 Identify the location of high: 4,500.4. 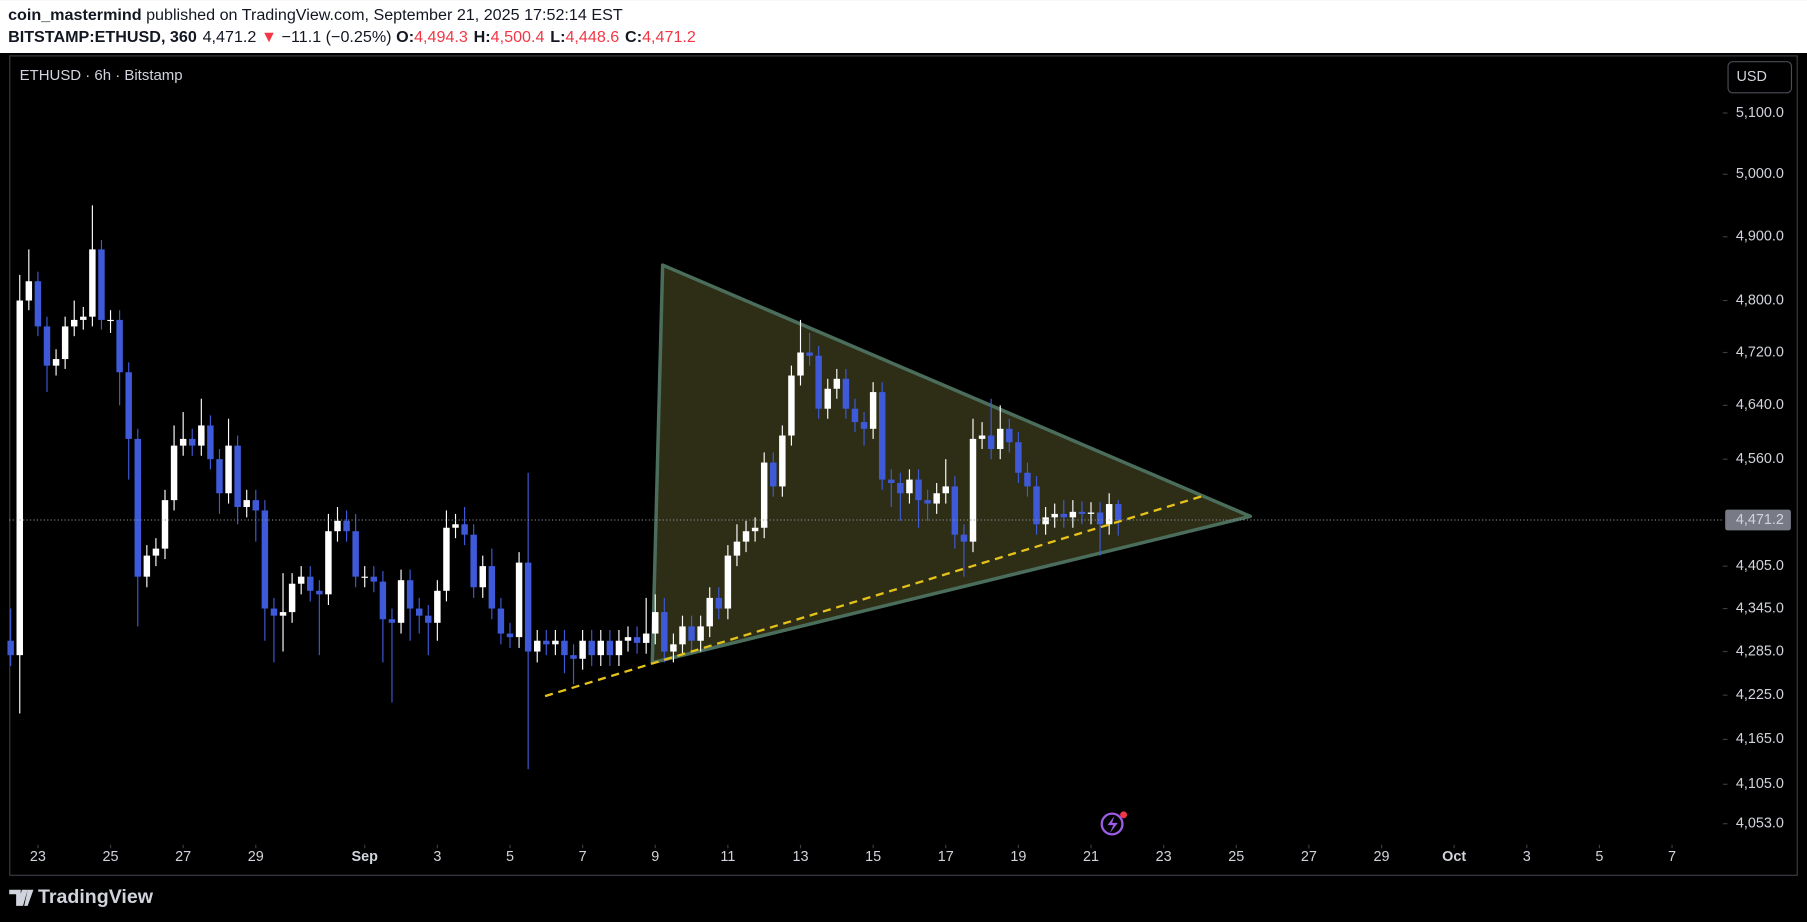
(518, 37).